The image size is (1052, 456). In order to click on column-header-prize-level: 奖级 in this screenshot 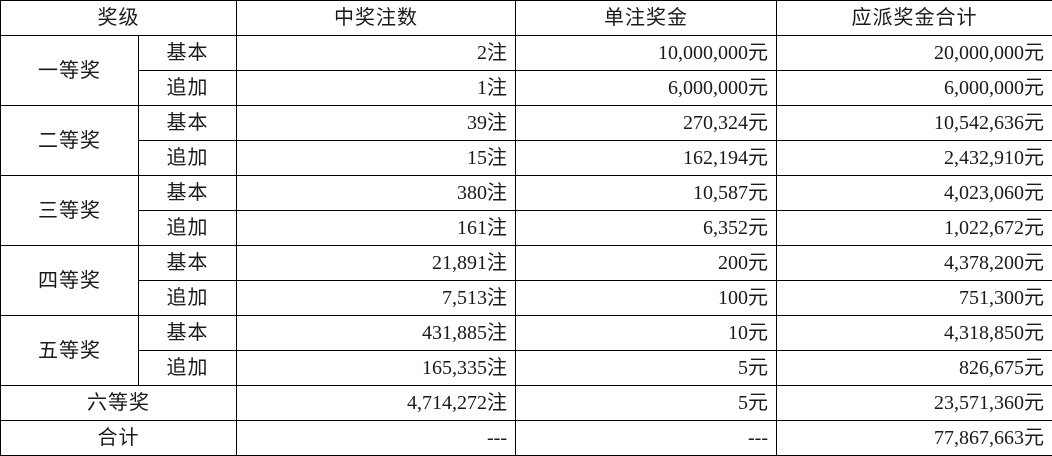, I will do `click(119, 18)`.